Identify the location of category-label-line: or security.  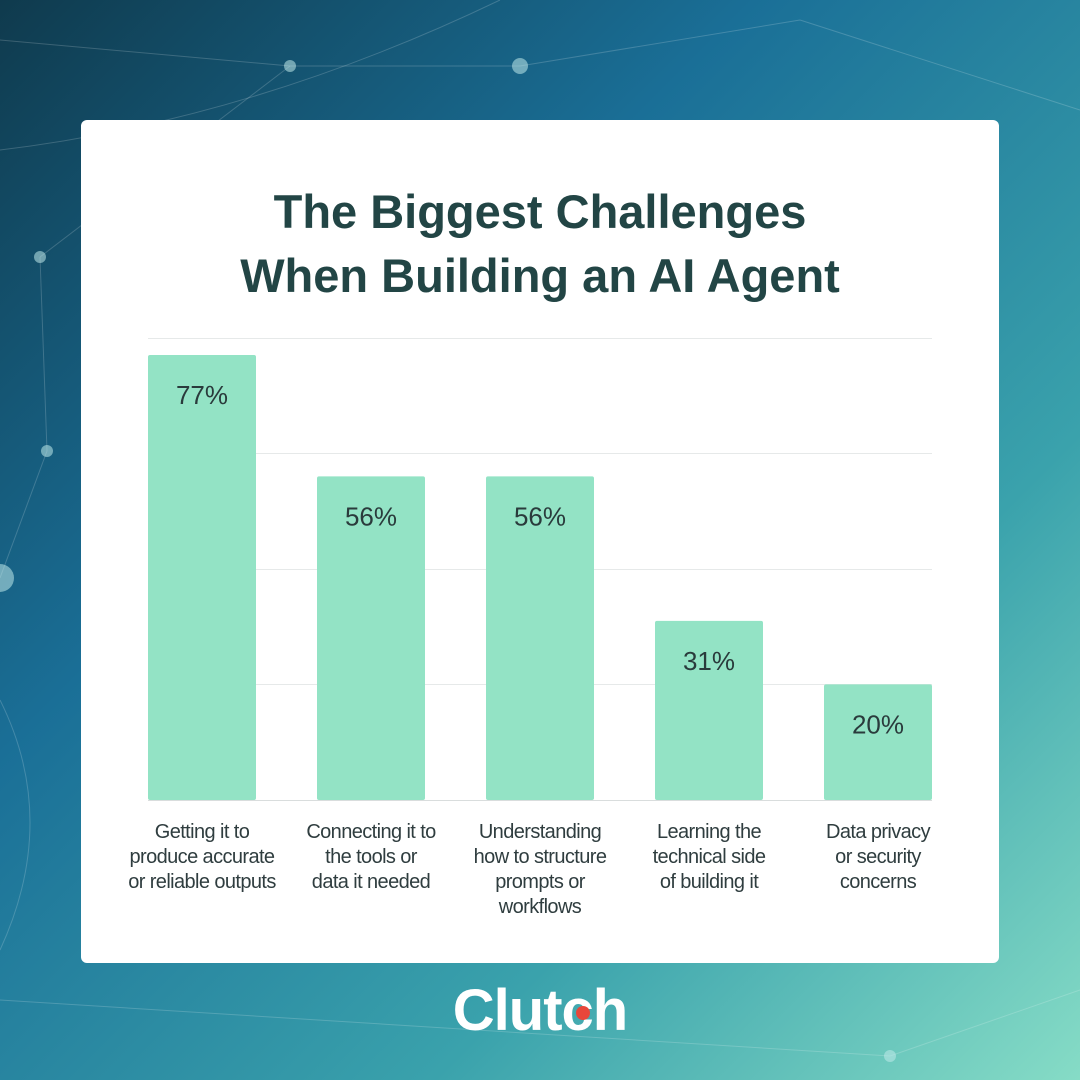
(878, 857).